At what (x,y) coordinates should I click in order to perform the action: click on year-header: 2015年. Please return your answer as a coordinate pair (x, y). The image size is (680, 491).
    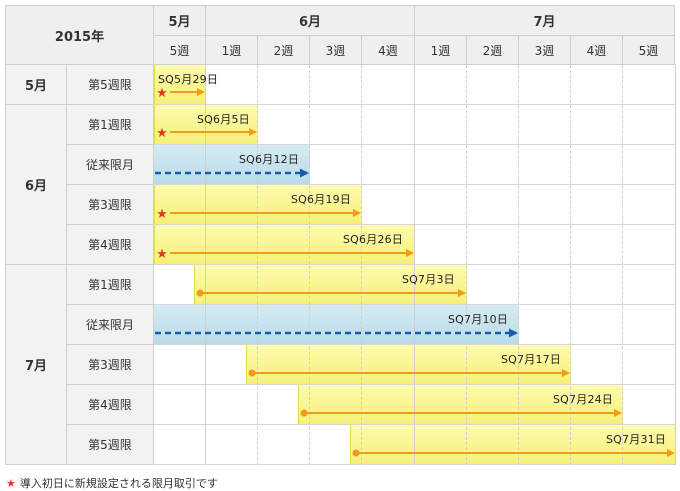
    Looking at the image, I should click on (79, 35).